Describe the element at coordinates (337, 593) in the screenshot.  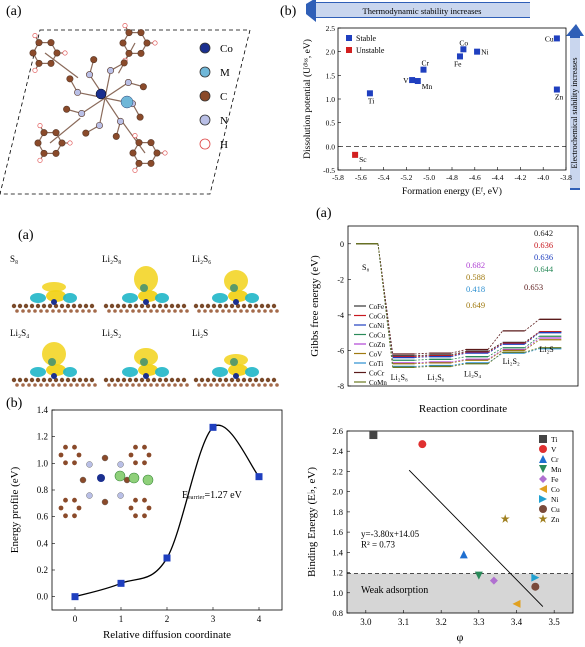
I see `y-tick-label: 1.0` at that location.